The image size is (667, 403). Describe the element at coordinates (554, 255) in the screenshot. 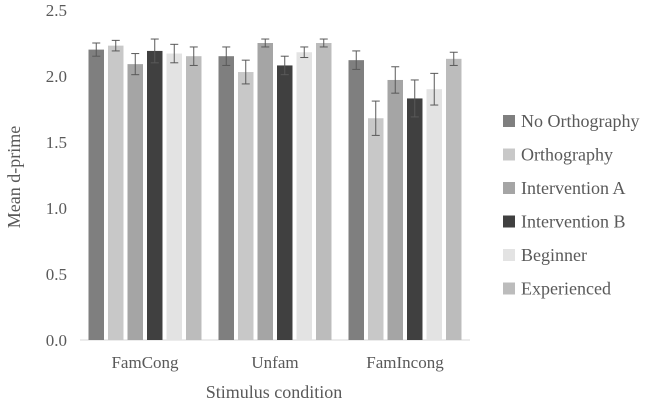

I see `legend-label: Beginner` at that location.